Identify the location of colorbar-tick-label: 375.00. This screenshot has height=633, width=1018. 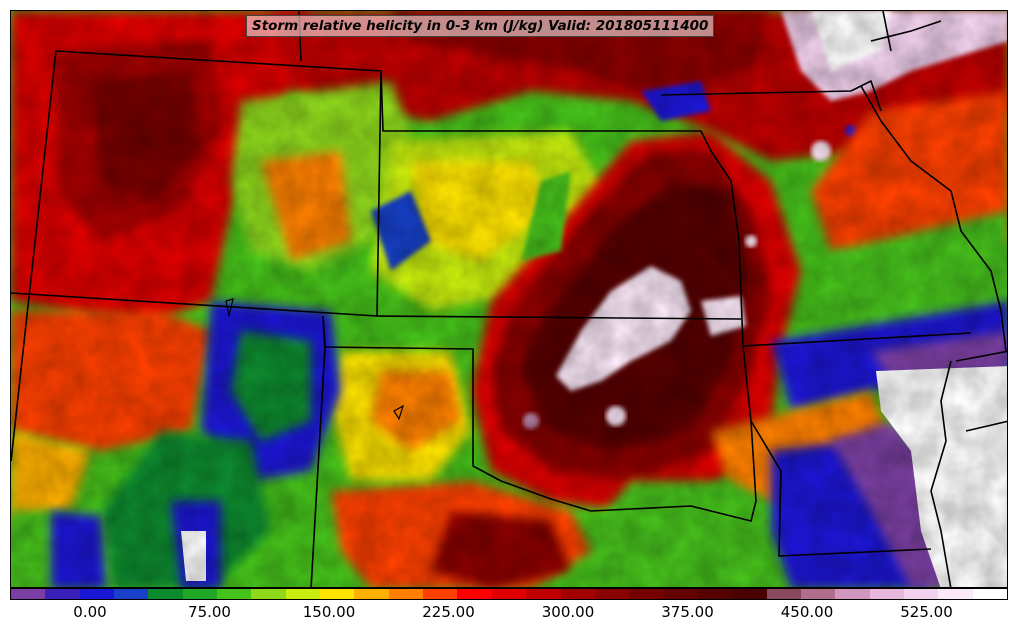
(687, 612).